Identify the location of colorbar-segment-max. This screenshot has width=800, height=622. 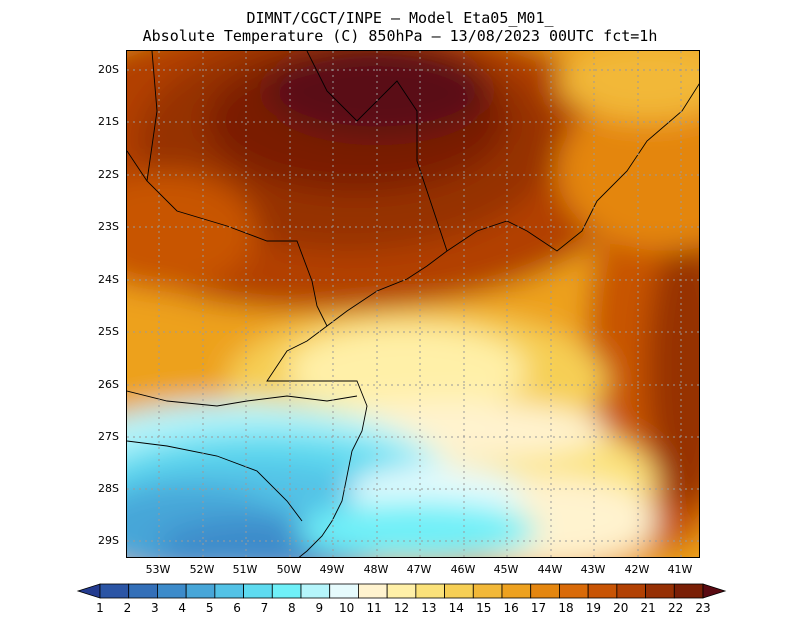
(714, 591).